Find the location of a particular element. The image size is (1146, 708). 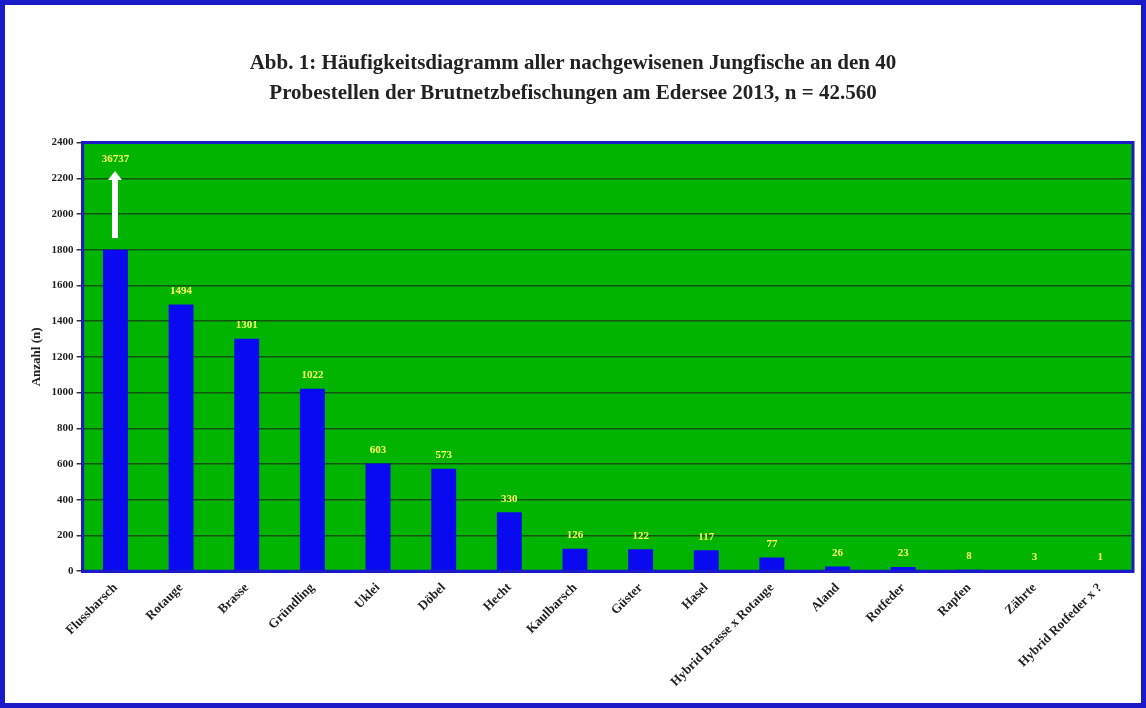

data-label: 1022 is located at coordinates (312, 374).